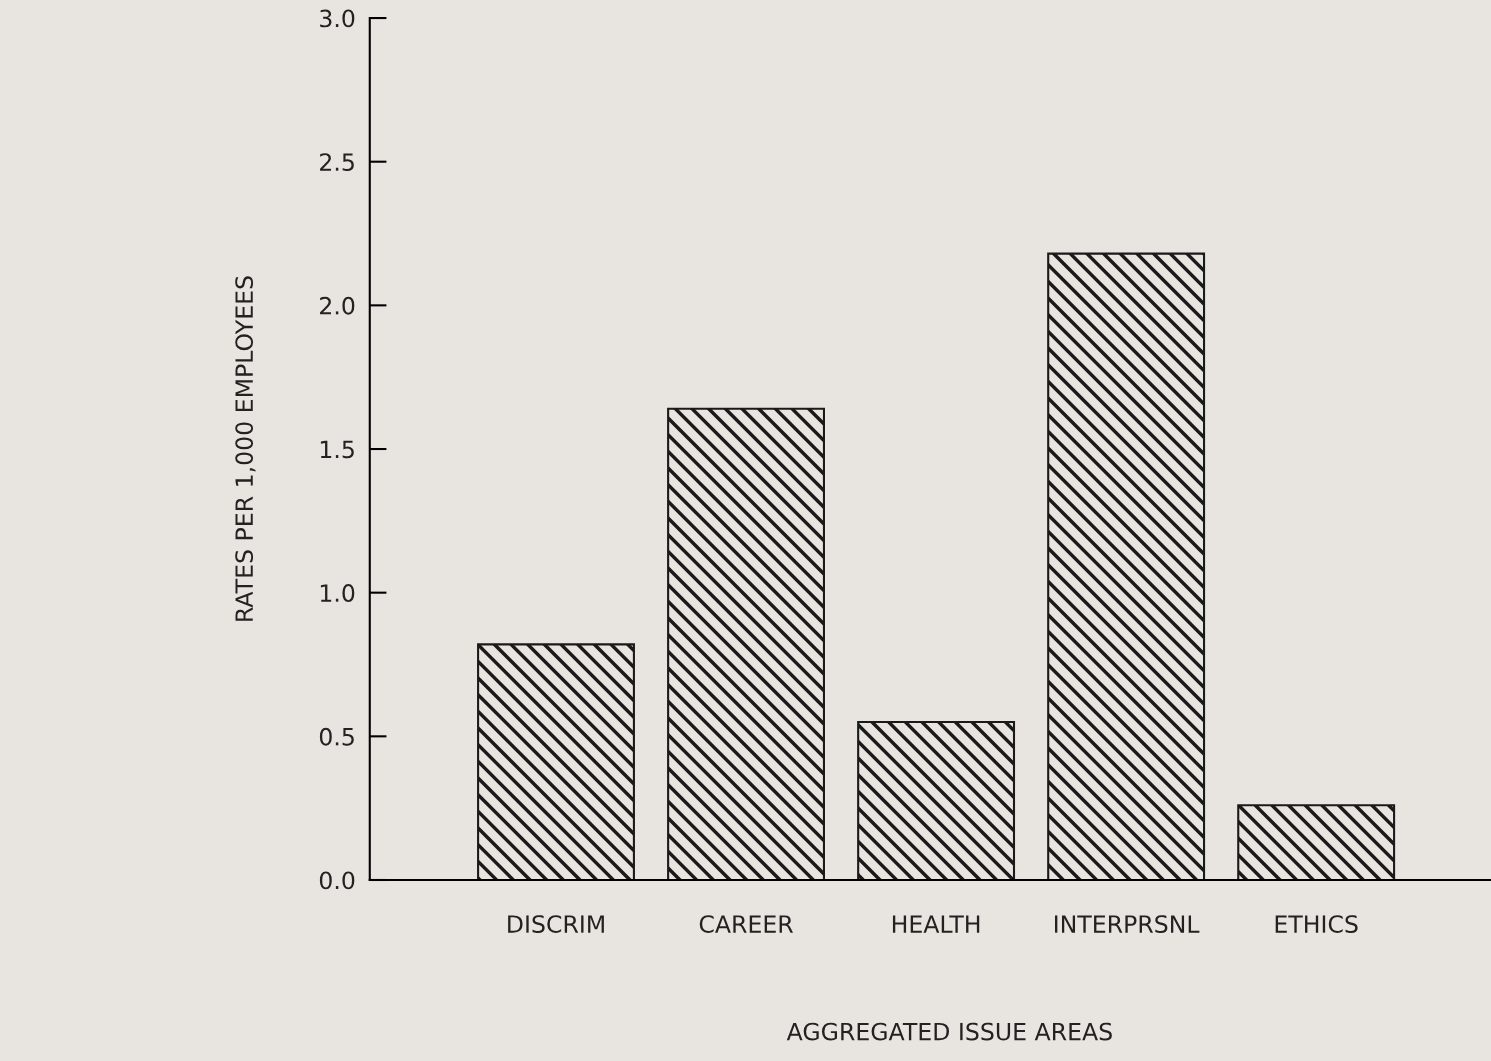 The width and height of the screenshot is (1491, 1061). Describe the element at coordinates (1127, 924) in the screenshot. I see `x-tick-label: INTERPRSNL` at that location.